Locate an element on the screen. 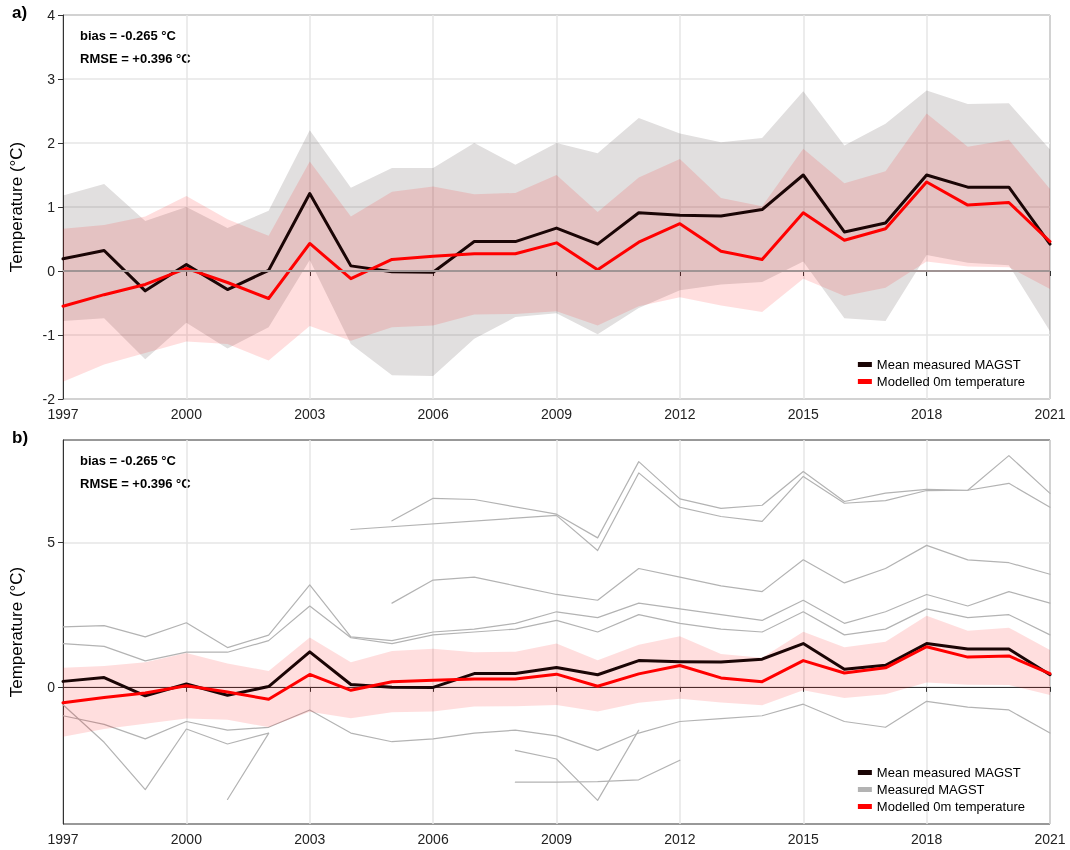 The image size is (1070, 850). y-tick-label: -1 is located at coordinates (49, 335).